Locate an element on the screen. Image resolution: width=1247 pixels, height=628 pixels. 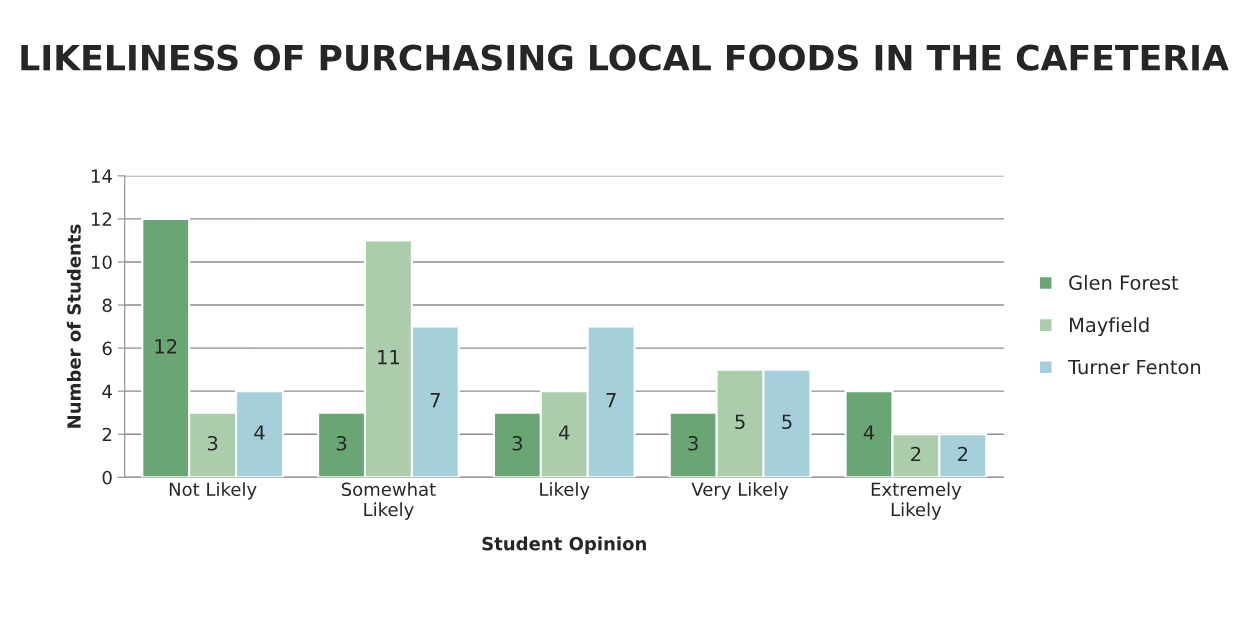
y-tick-label: 6 is located at coordinates (107, 348).